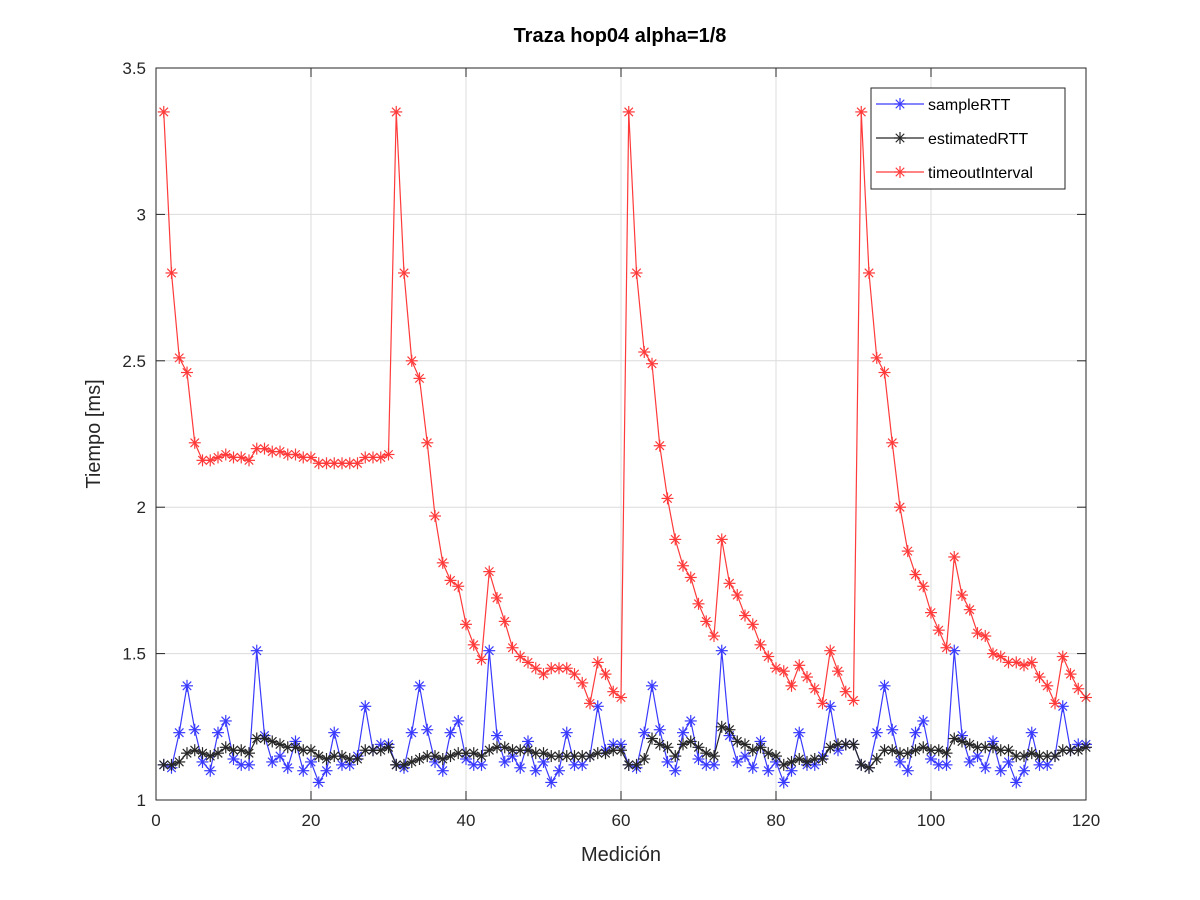  Describe the element at coordinates (943, 105) in the screenshot. I see `legend-entry-sampleRTT: sampleRTT` at that location.